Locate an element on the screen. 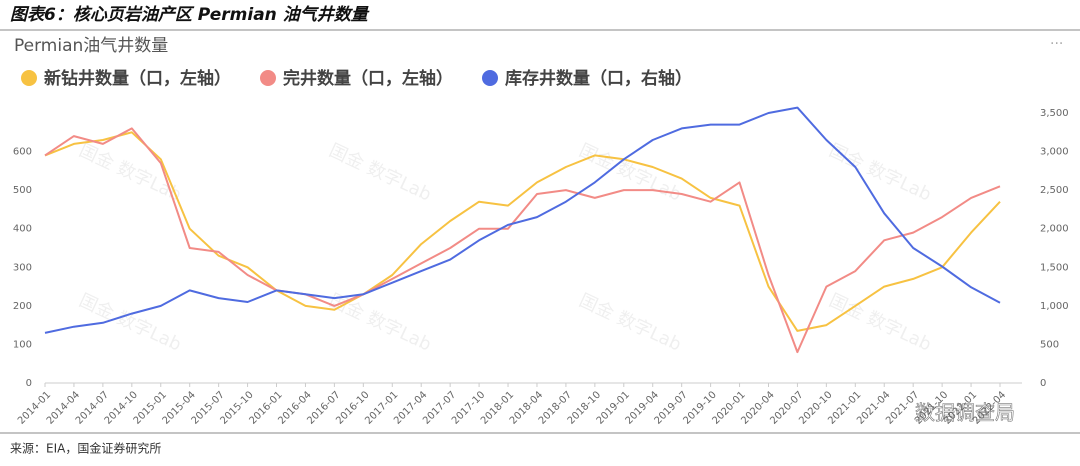 The height and width of the screenshot is (466, 1080). legend-label: 库存井数量（口，右轴） is located at coordinates (598, 78).